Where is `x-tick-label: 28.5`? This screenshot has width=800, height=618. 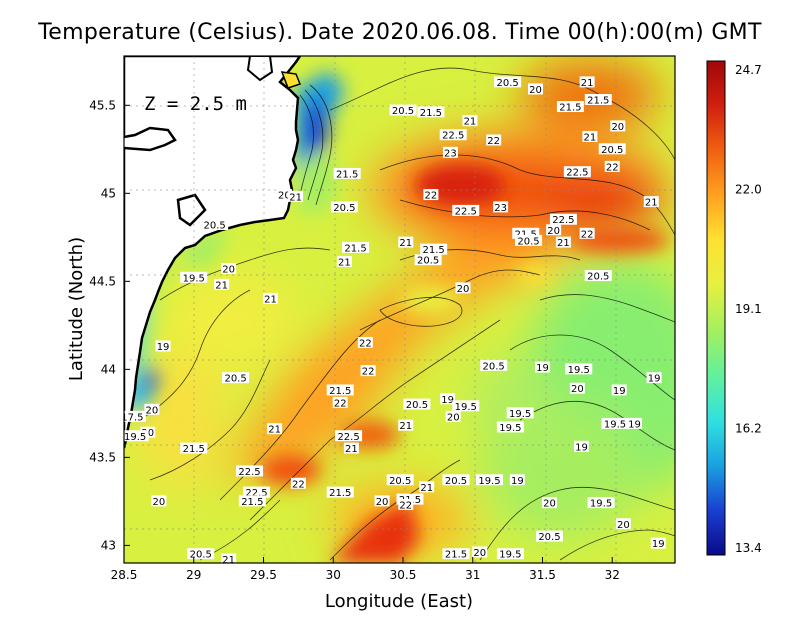 x-tick-label: 28.5 is located at coordinates (124, 575).